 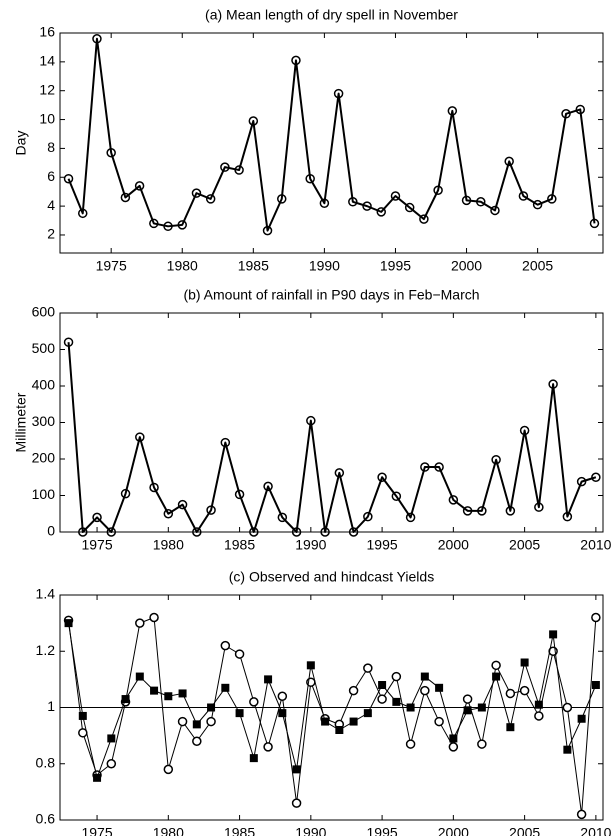 What do you see at coordinates (44, 348) in the screenshot?
I see `y-tick-label: 500` at bounding box center [44, 348].